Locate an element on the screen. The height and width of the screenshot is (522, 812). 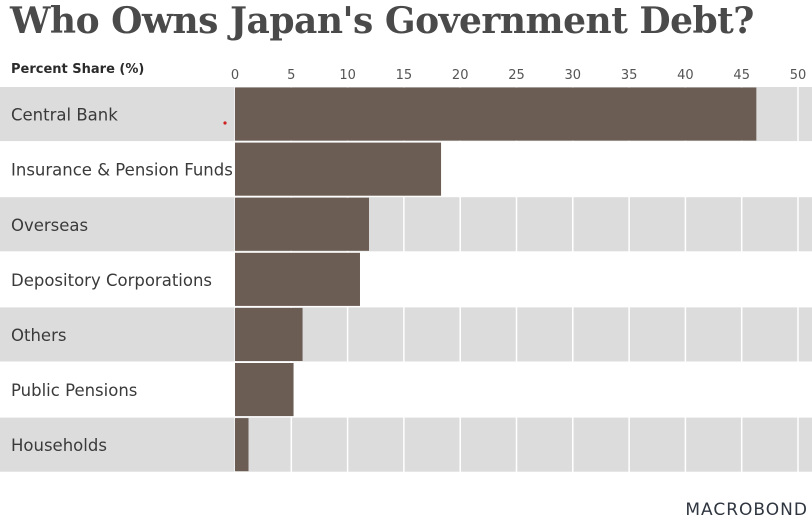
category-label: Depository Corporations is located at coordinates (111, 280).